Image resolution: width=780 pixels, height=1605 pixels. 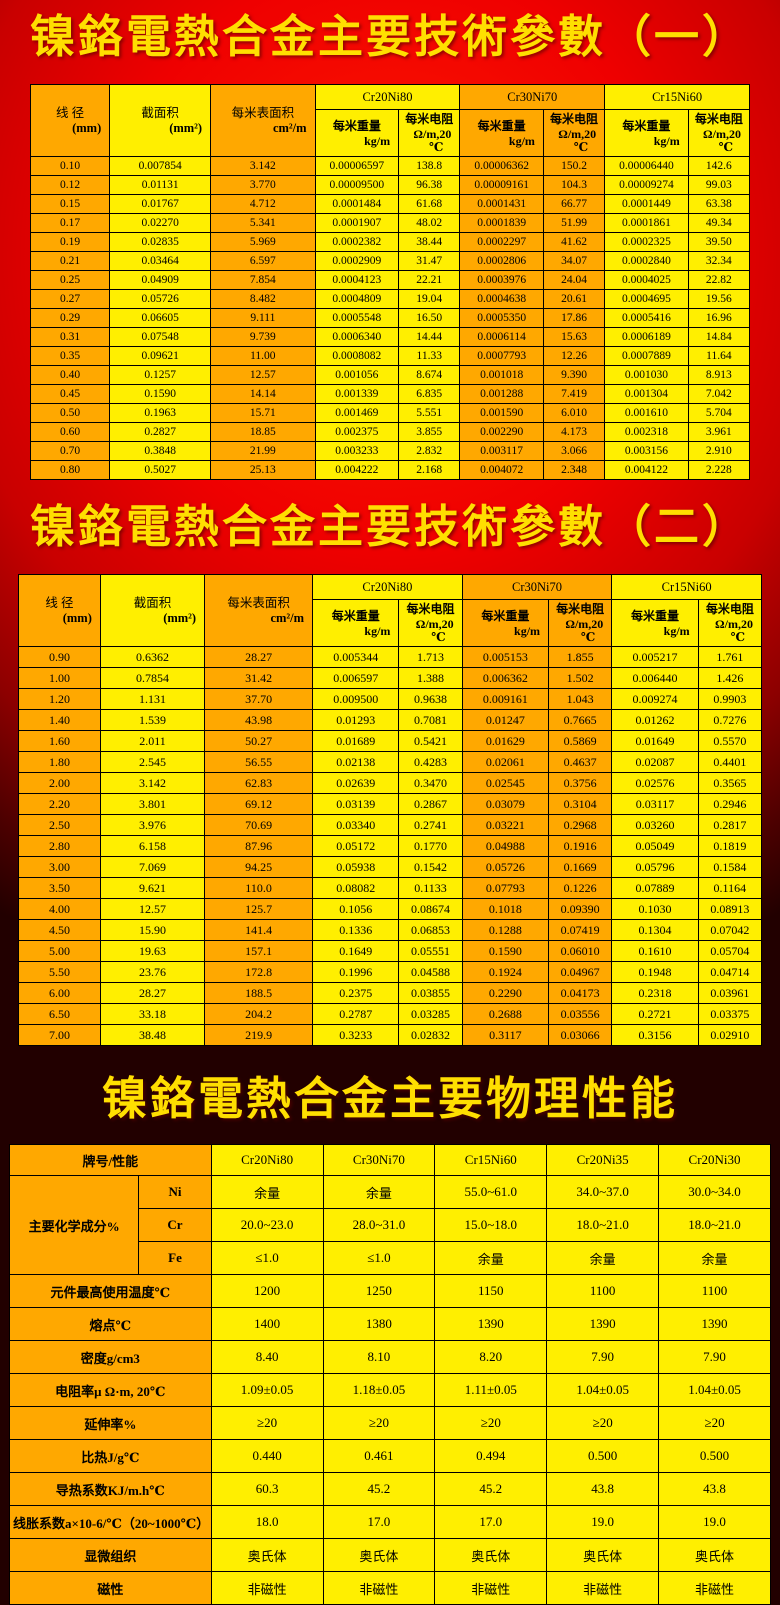 What do you see at coordinates (70, 470) in the screenshot?
I see `diameter-cell: 0.80` at bounding box center [70, 470].